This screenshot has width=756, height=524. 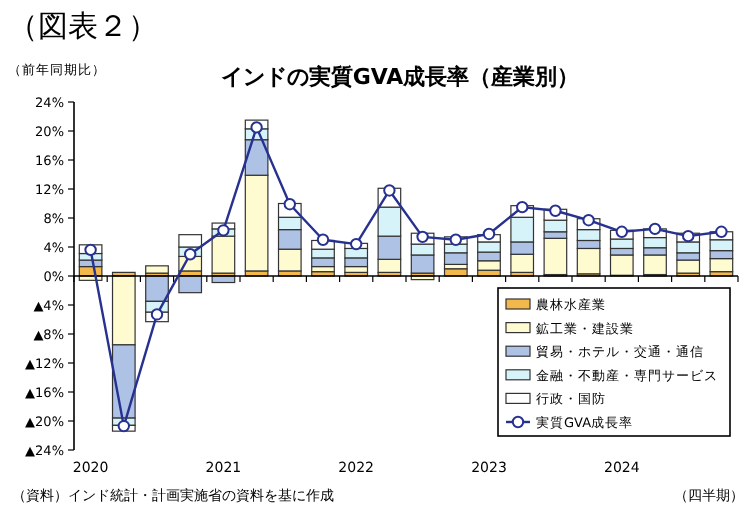 What do you see at coordinates (400, 77) in the screenshot?
I see `chart-title: インドの実質GVA成長率（産業別）` at bounding box center [400, 77].